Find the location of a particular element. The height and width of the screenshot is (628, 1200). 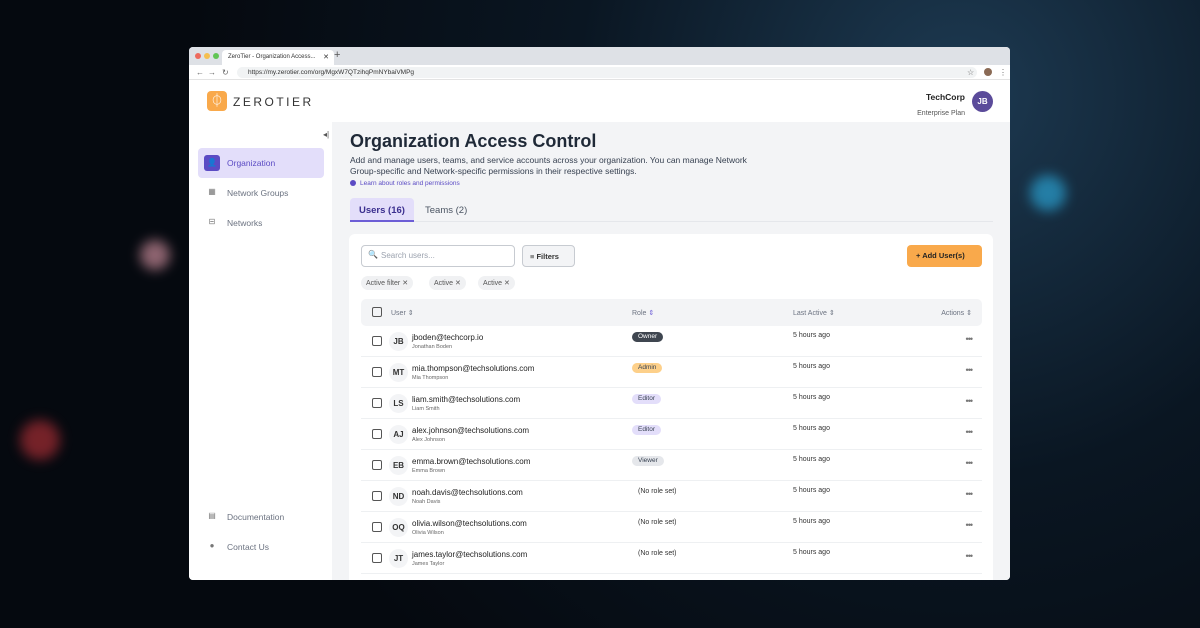

user-badge-icon: 👤 is located at coordinates (212, 163).